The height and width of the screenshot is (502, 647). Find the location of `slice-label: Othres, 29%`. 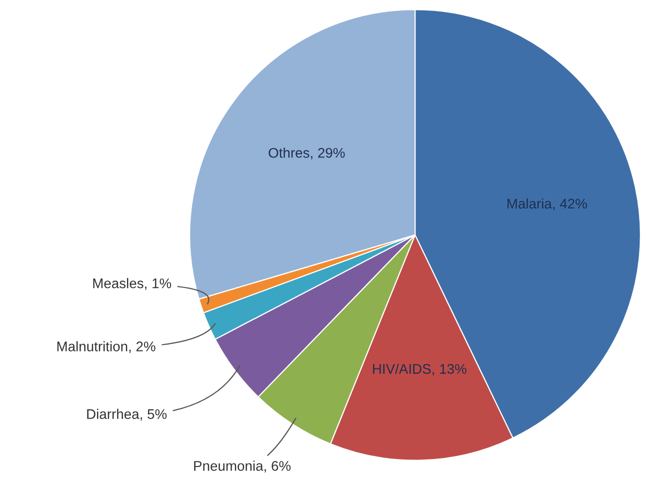

slice-label: Othres, 29% is located at coordinates (306, 154).